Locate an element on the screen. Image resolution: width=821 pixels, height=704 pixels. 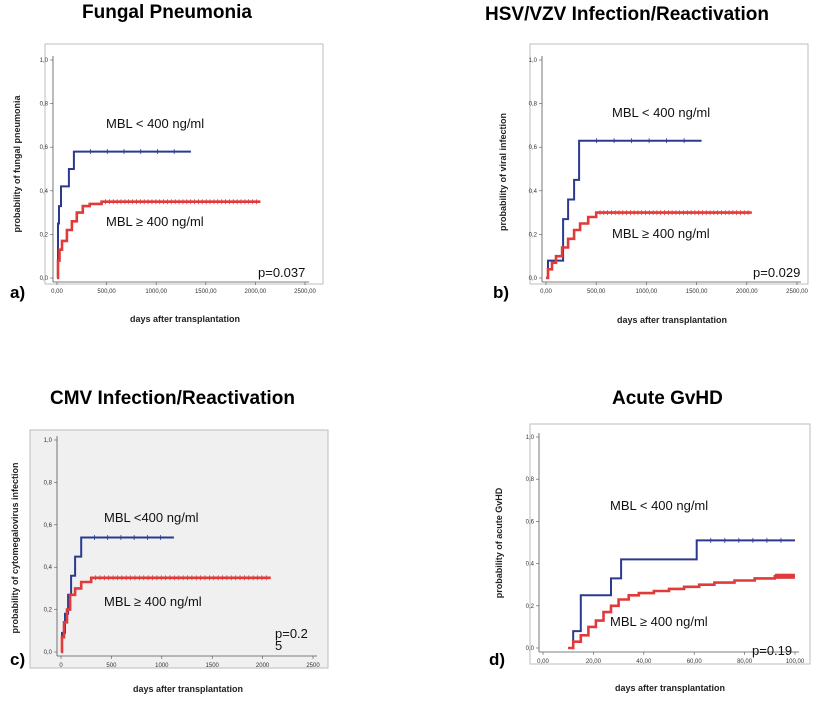
panel-c-y-tick-label: 1,0 is located at coordinates (48, 441).